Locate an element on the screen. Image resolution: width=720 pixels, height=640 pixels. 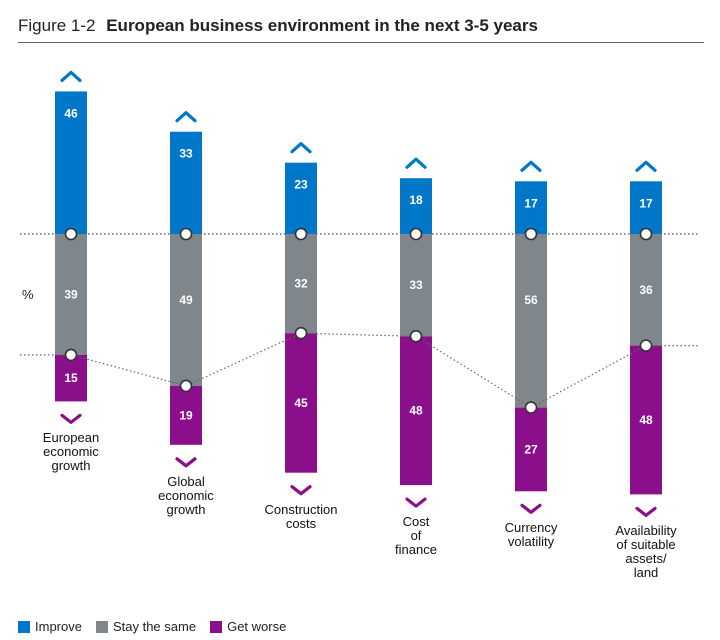
data-label-improve-currency-volatility: 17 is located at coordinates (531, 203).